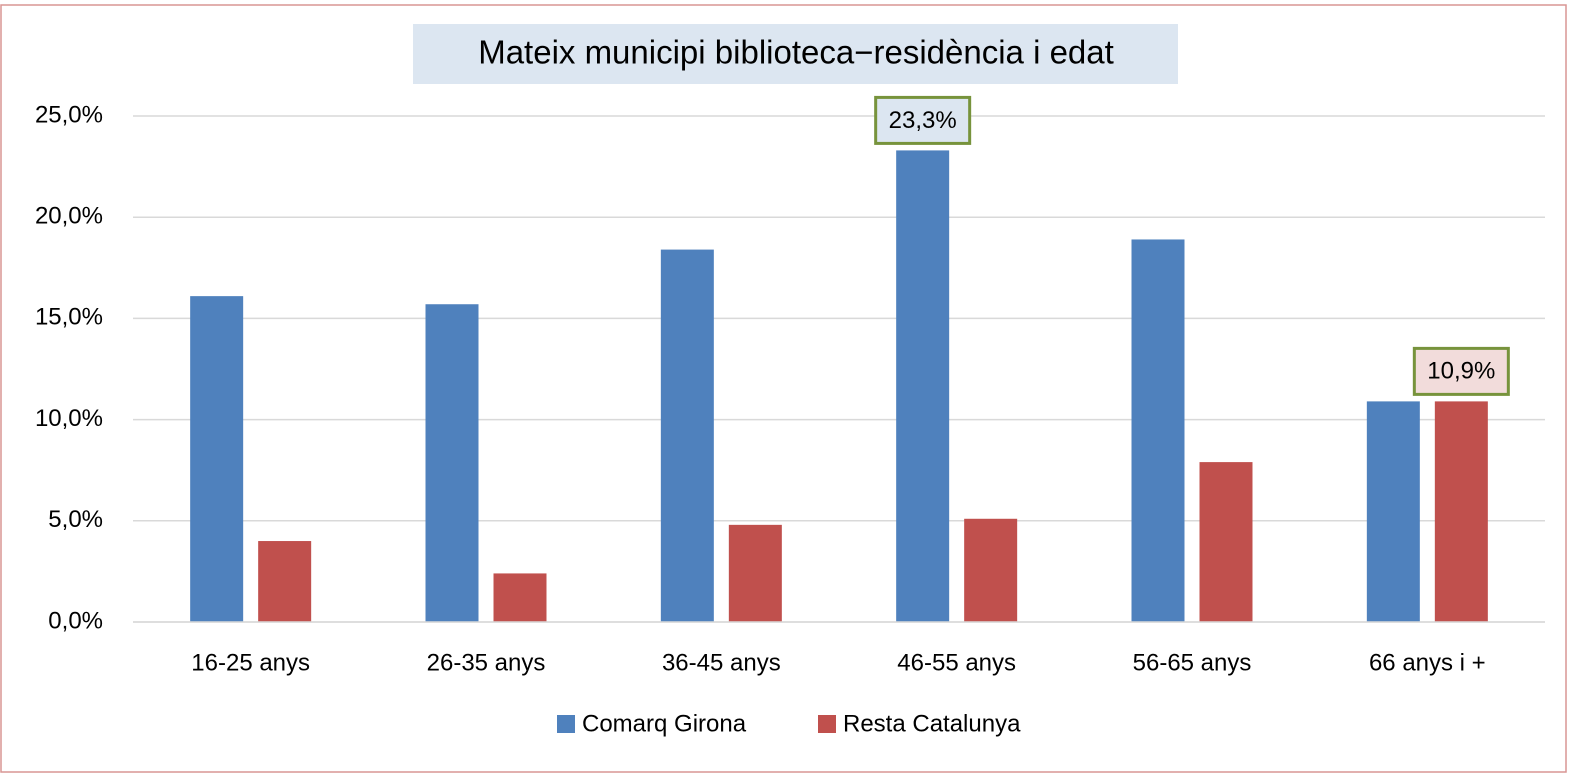 The width and height of the screenshot is (1593, 774). I want to click on y-tick-label: 5,0%, so click(75, 519).